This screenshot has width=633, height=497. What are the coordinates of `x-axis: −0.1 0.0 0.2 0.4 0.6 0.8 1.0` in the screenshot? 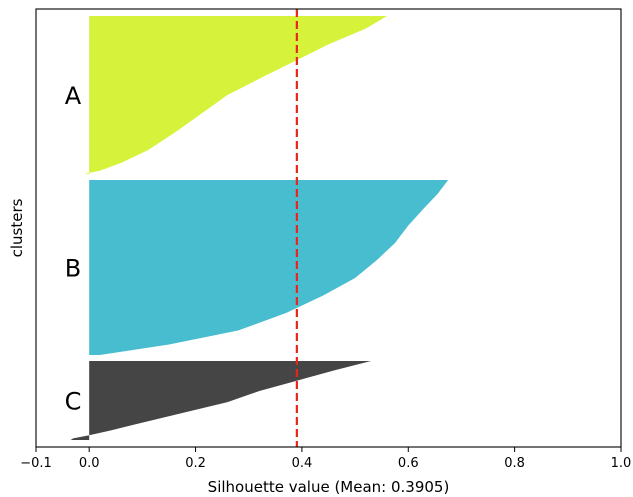 It's located at (325, 459).